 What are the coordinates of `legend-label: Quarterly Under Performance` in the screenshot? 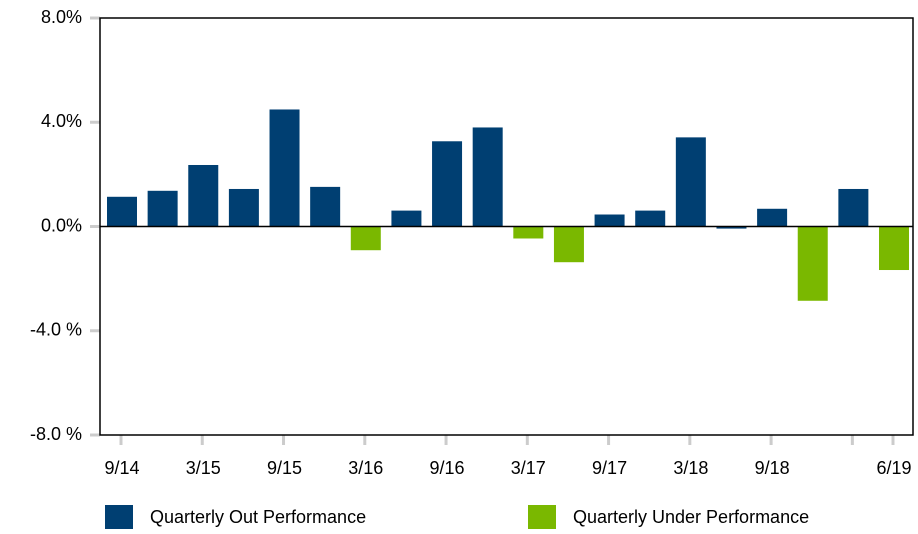 It's located at (691, 517).